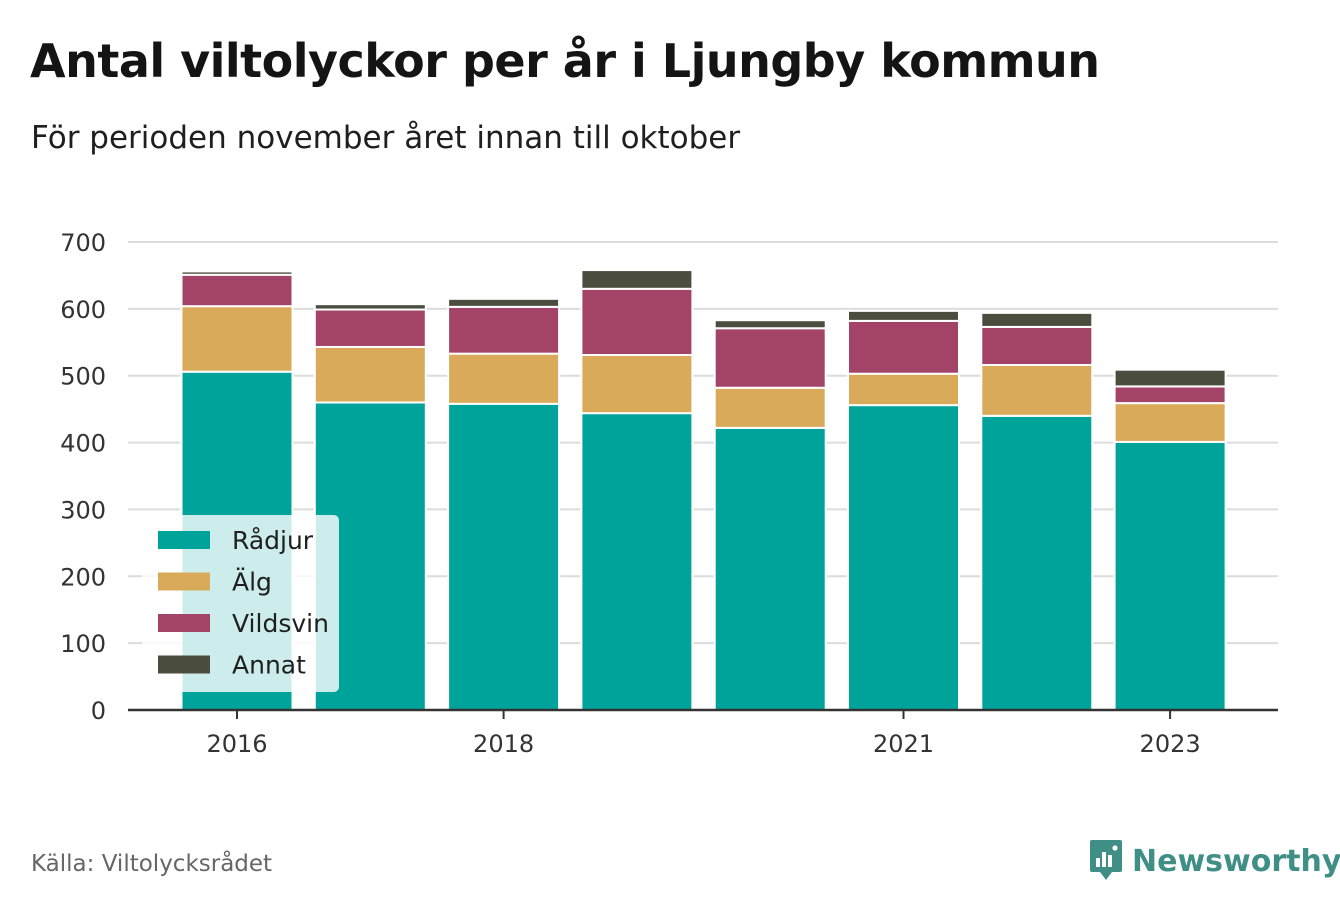 The image size is (1340, 913). Describe the element at coordinates (83, 644) in the screenshot. I see `y-tick-label: 100` at that location.